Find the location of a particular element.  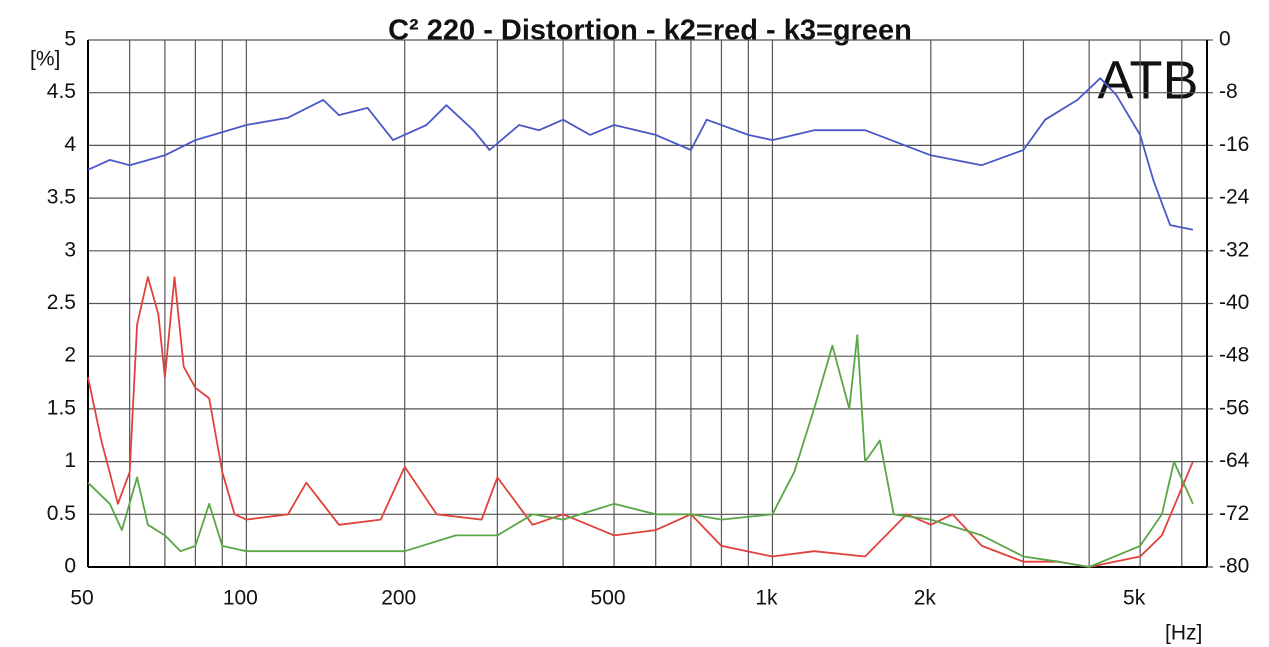

y2-tick-label: -56 is located at coordinates (1234, 407).